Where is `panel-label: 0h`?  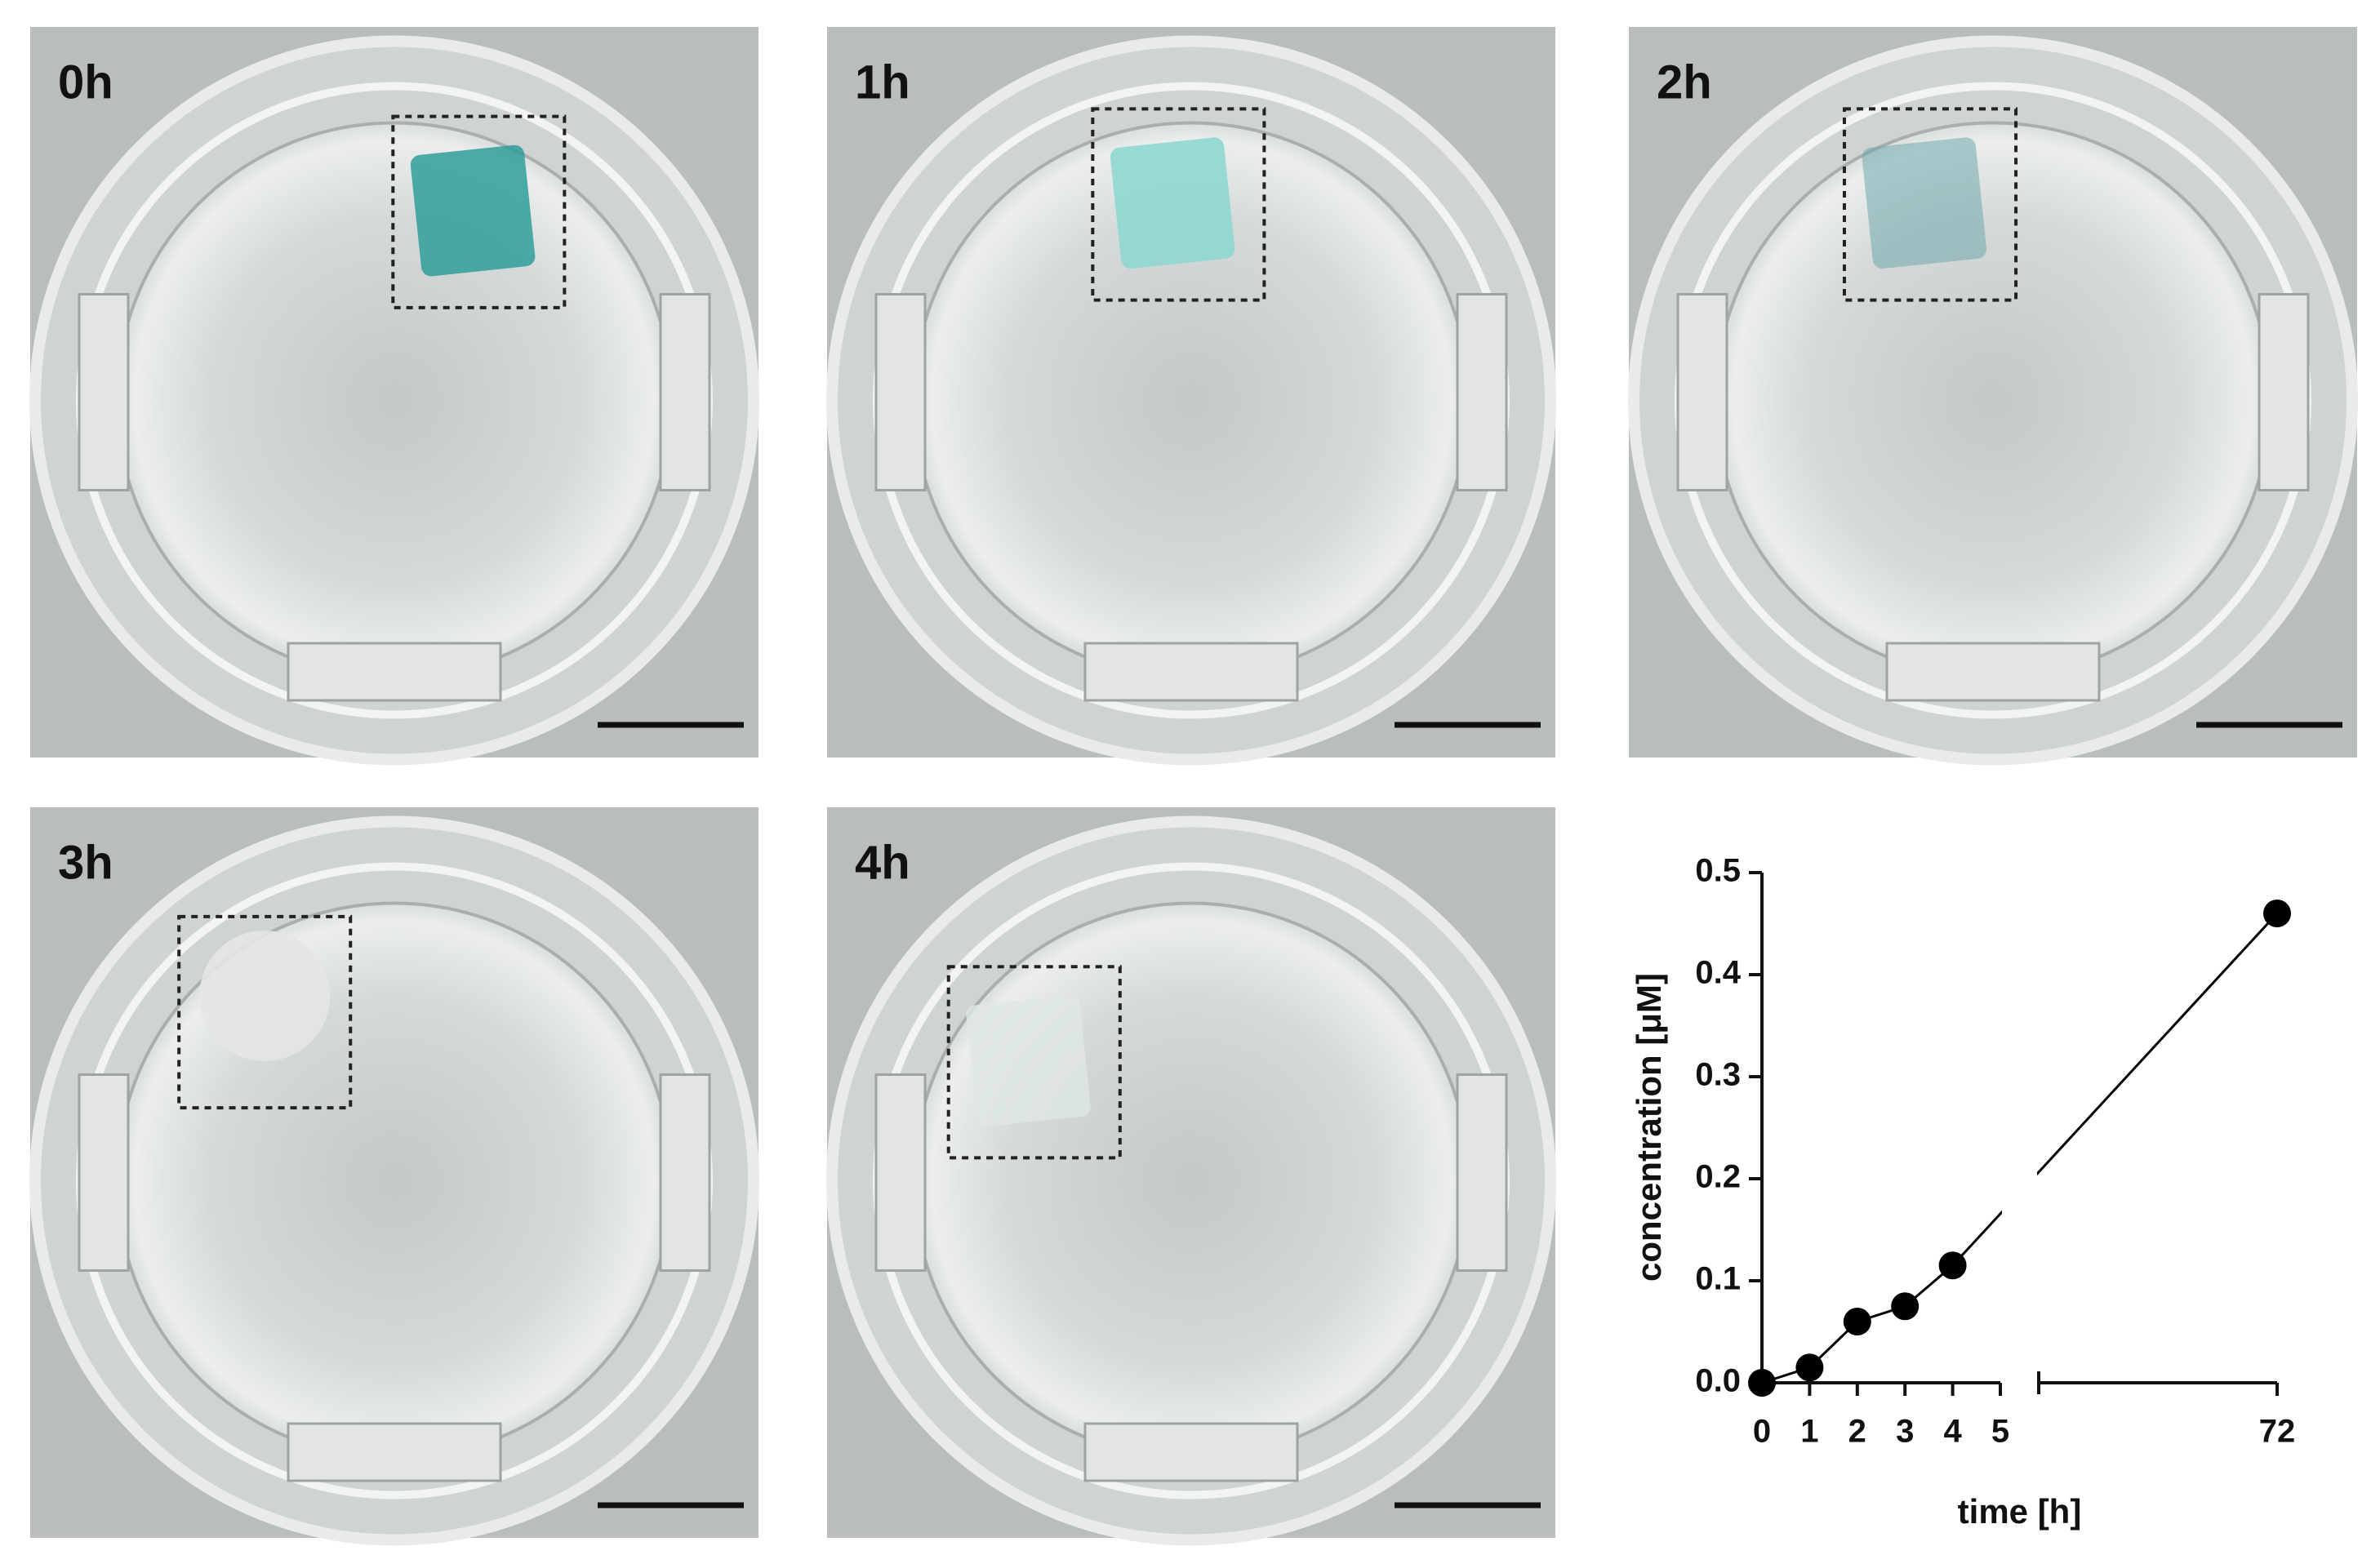 panel-label: 0h is located at coordinates (86, 82).